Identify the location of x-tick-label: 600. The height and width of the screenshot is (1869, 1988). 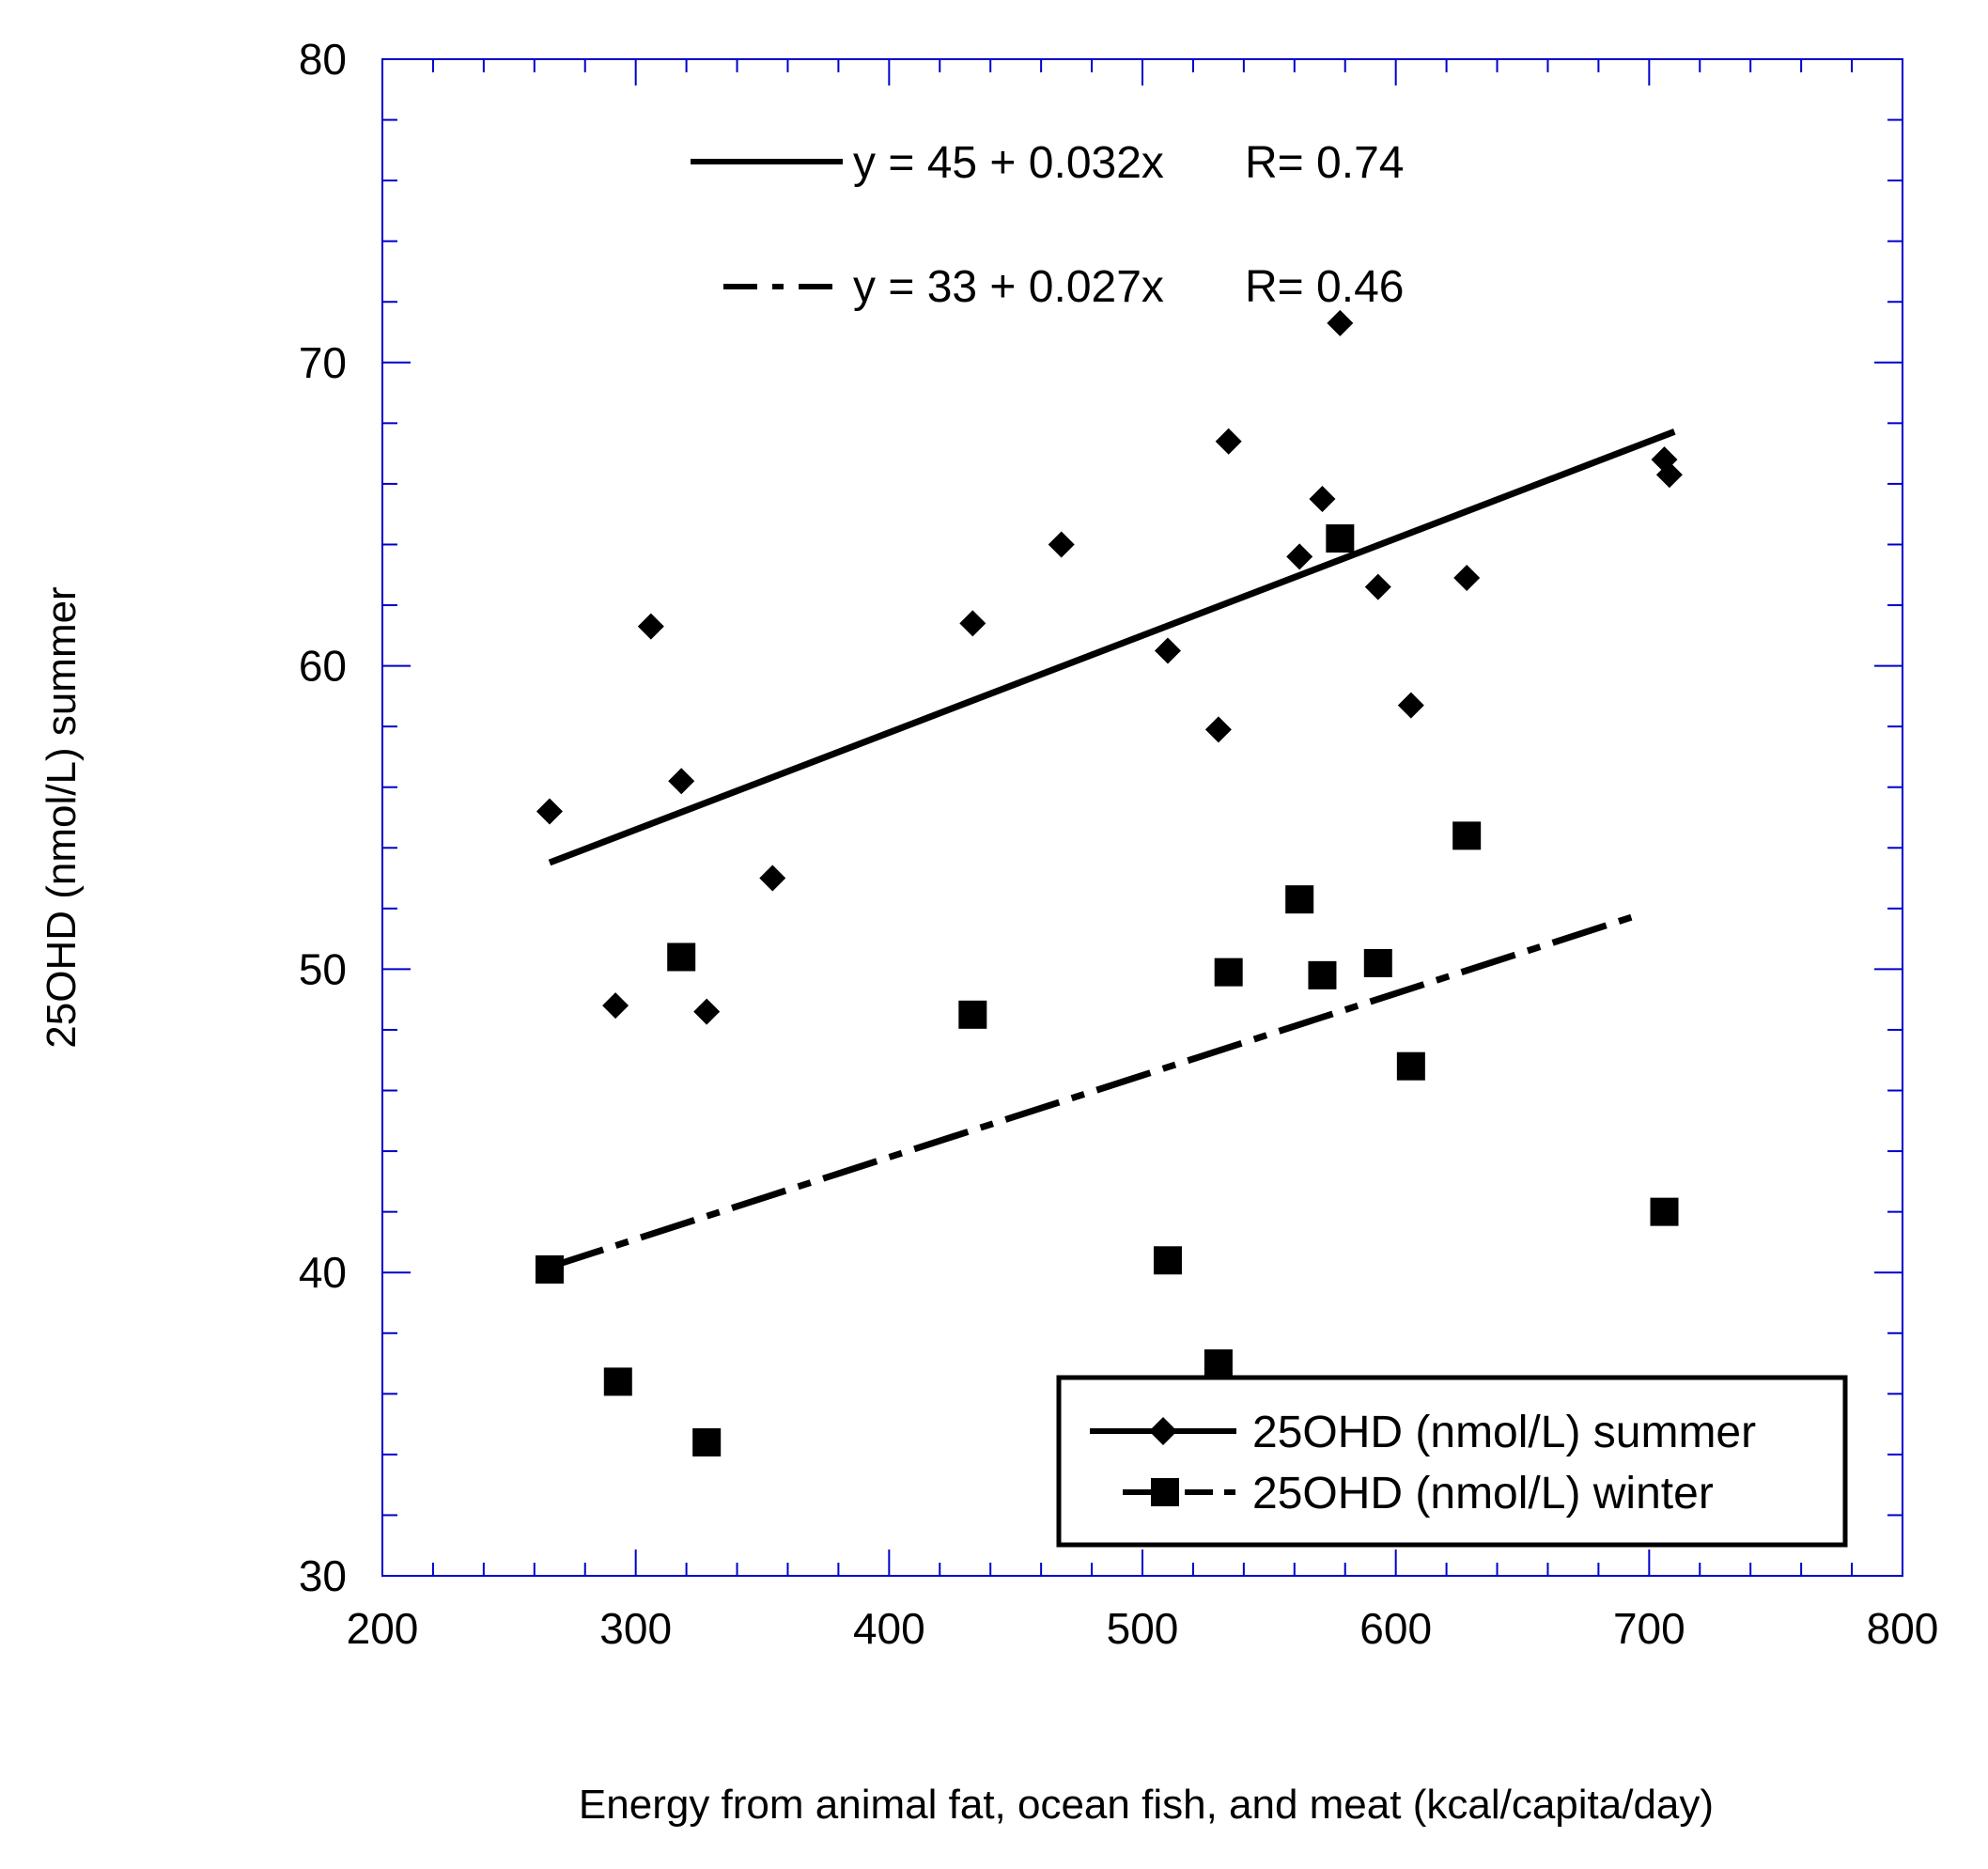
(1395, 1628).